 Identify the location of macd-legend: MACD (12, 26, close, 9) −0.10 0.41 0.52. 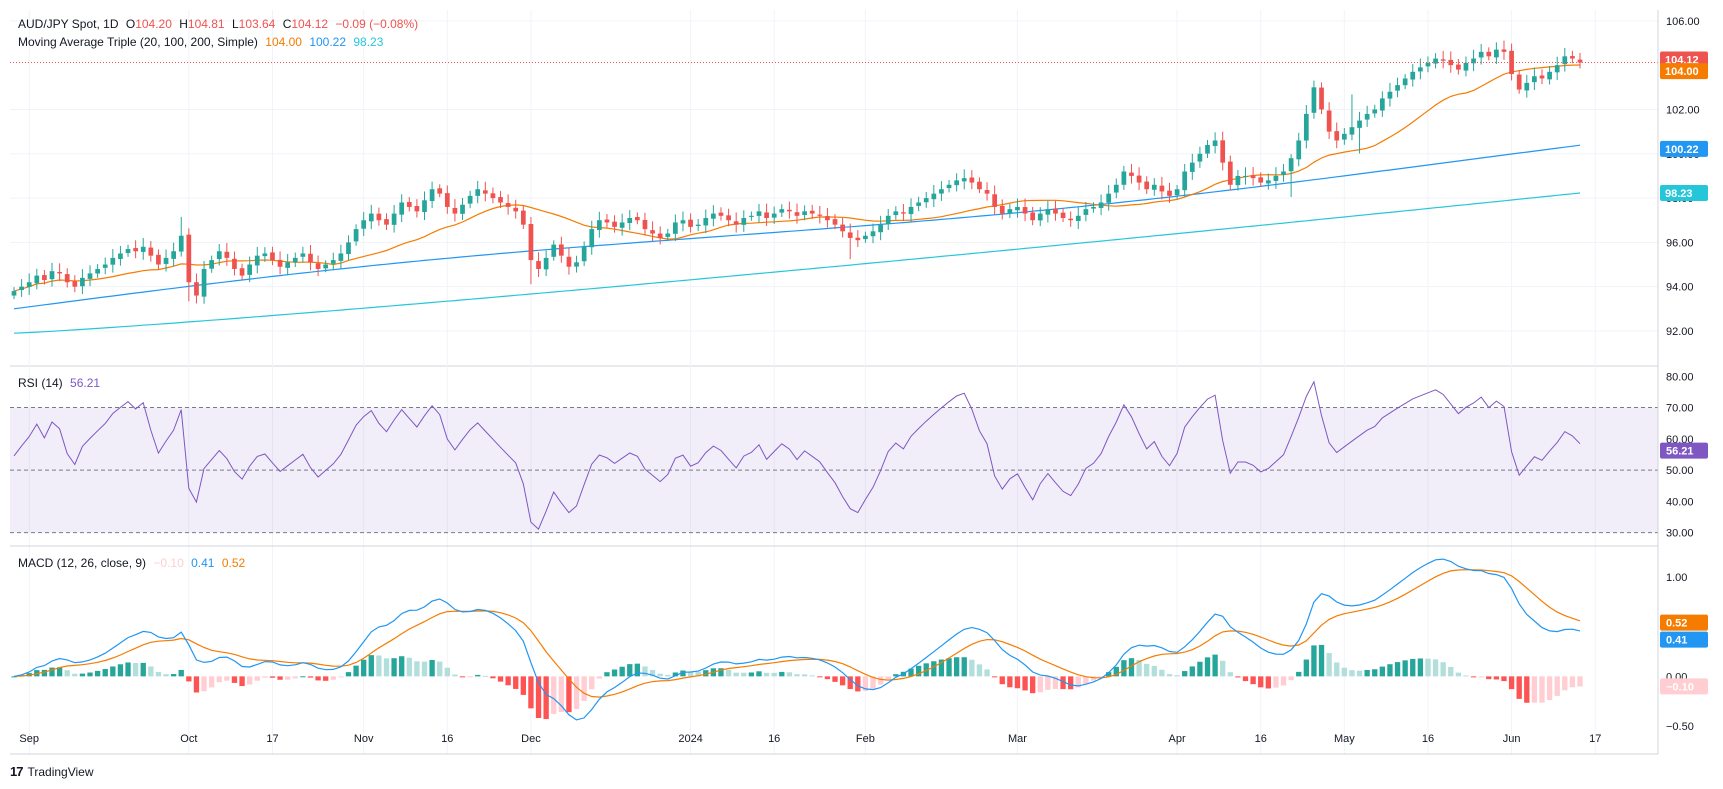
(133, 563).